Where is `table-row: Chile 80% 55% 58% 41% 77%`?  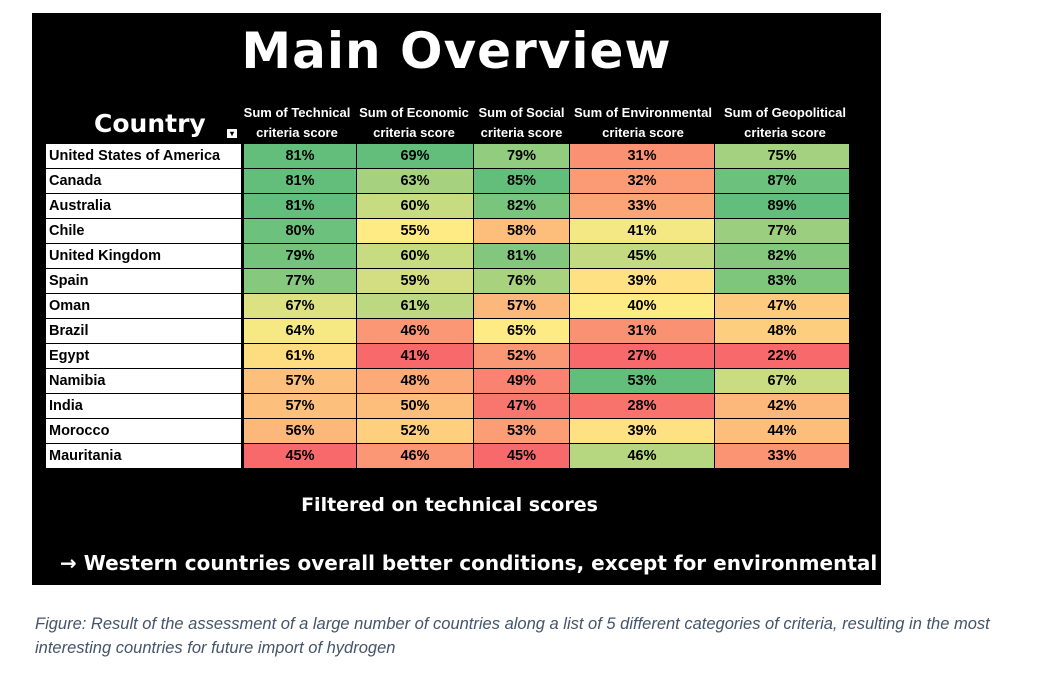
table-row: Chile 80% 55% 58% 41% 77% is located at coordinates (447, 231).